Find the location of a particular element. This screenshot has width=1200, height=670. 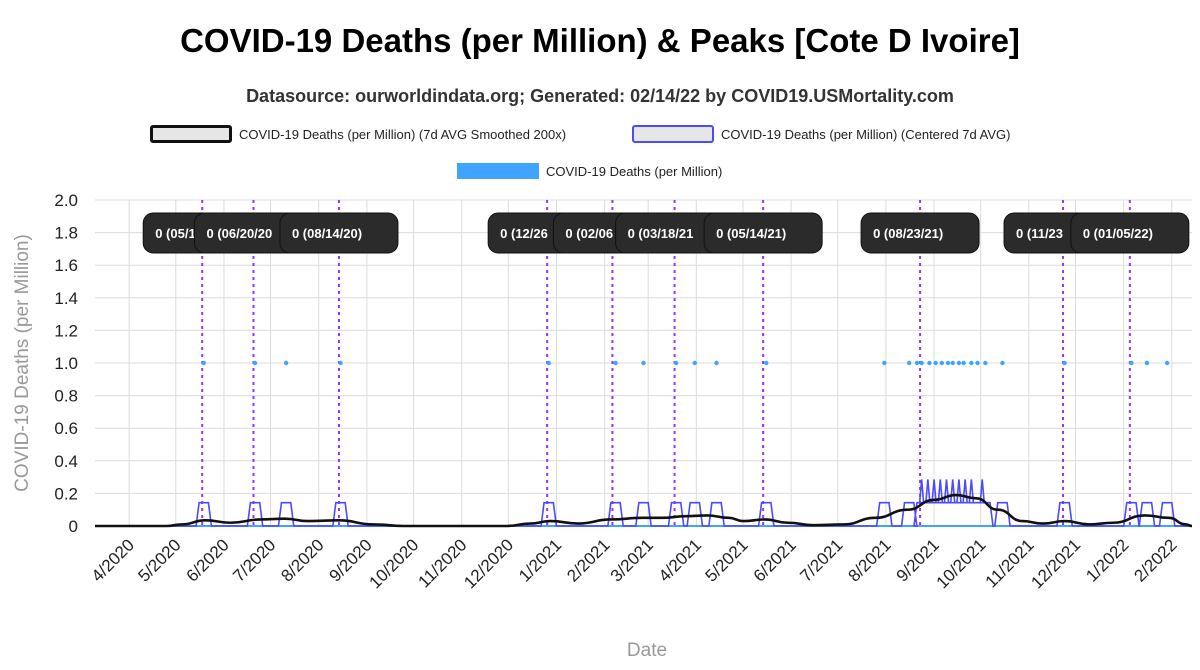

peak-label: 0 (05/14/21) is located at coordinates (763, 233).